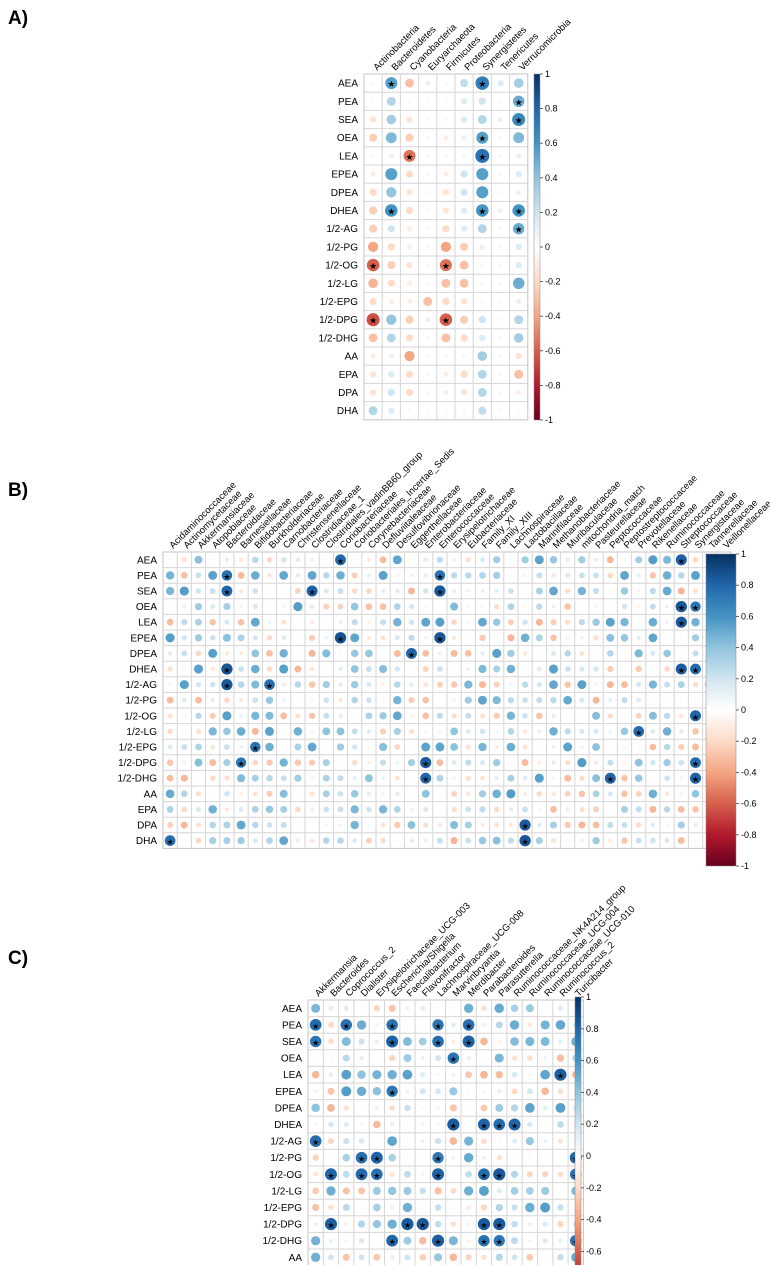 The width and height of the screenshot is (770, 1265). I want to click on row-label: AEA, so click(292, 1009).